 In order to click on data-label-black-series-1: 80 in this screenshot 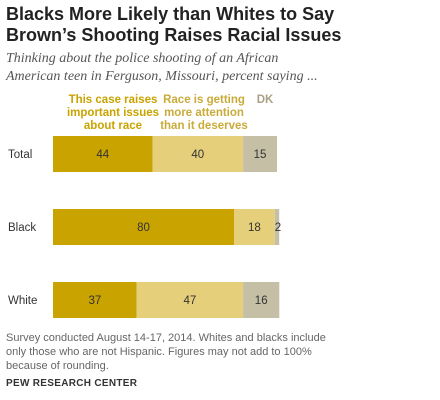, I will do `click(143, 228)`.